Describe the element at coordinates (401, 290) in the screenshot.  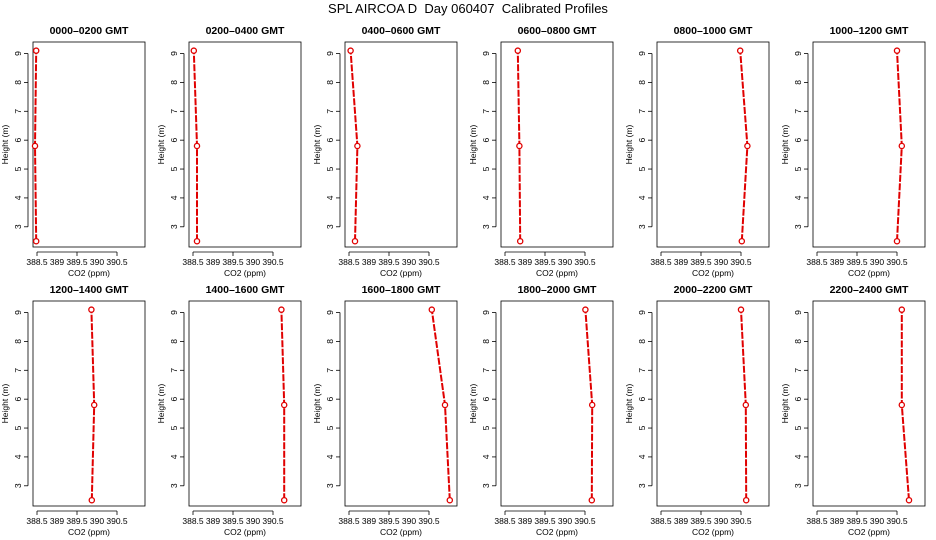
I see `panel-title: 1600–1800 GMT` at that location.